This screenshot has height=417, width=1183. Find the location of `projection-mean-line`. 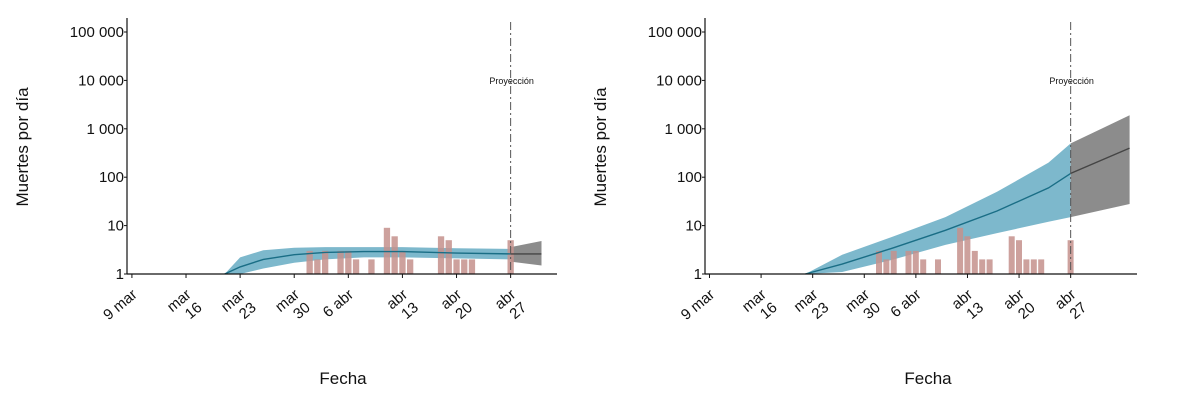

projection-mean-line is located at coordinates (1100, 161).